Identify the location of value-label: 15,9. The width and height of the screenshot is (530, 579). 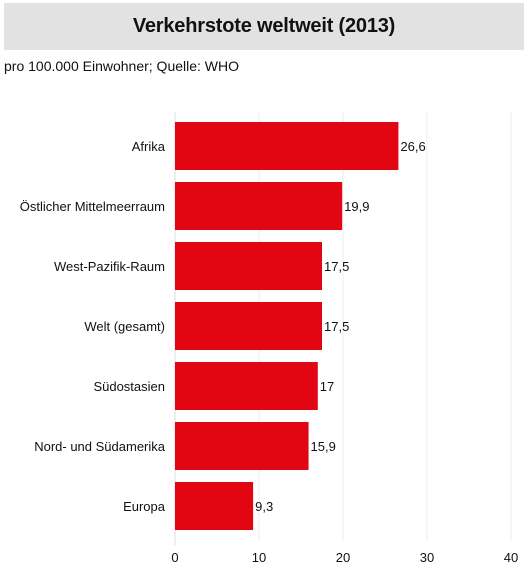
(323, 446).